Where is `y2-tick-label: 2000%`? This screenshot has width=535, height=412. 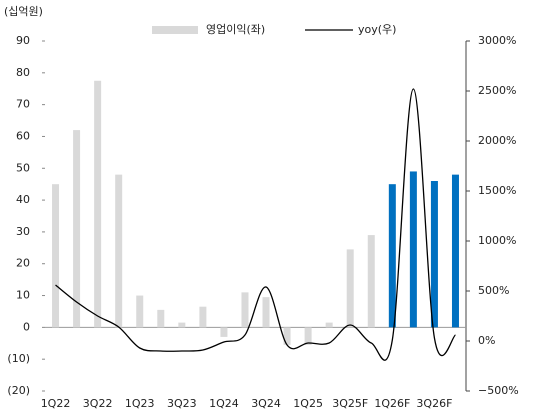 y2-tick-label: 2000% is located at coordinates (497, 140).